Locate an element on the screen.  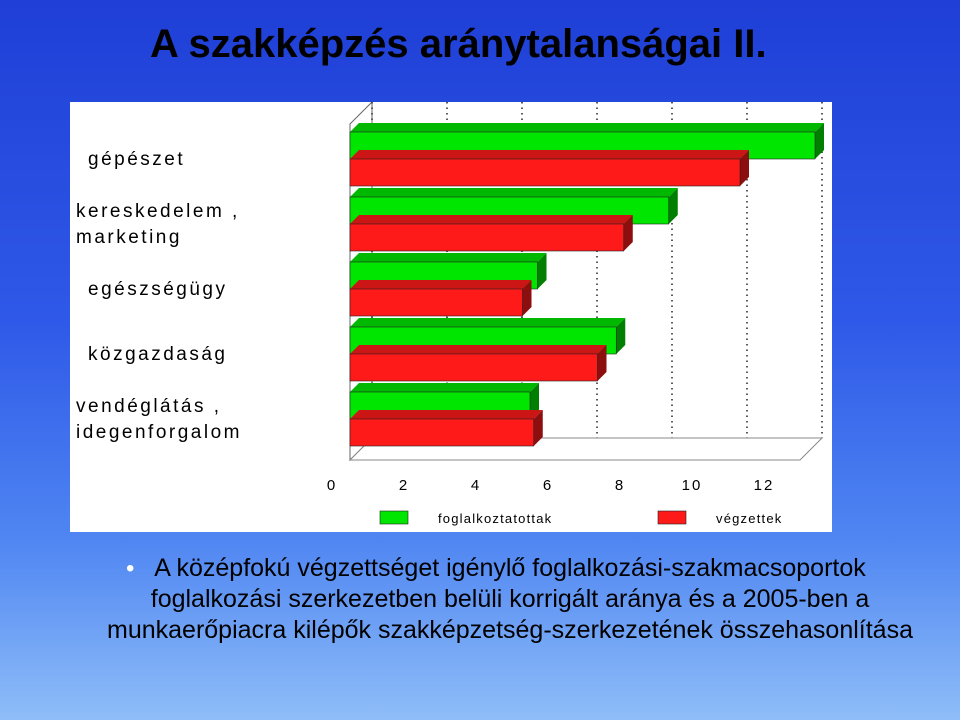
category-label: gépészet is located at coordinates (136, 159).